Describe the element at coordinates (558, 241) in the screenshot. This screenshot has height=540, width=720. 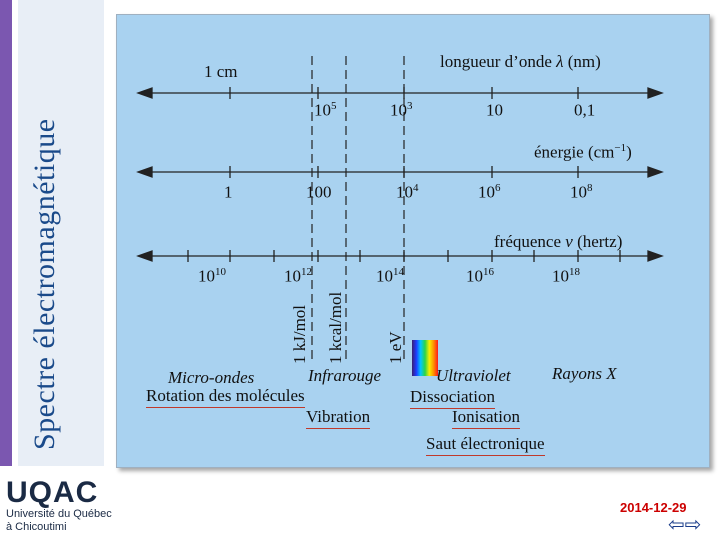
I see `frequency-title: fréquence ν (hertz)` at that location.